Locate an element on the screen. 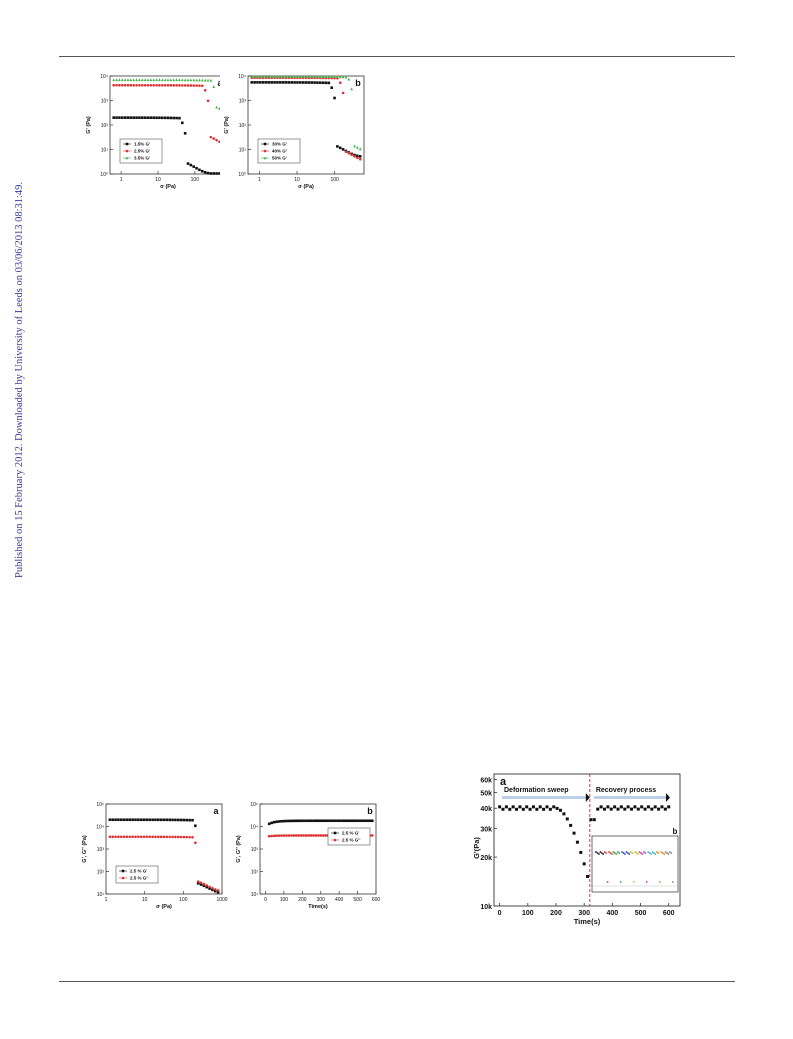 This screenshot has width=793, height=1039. top-rule is located at coordinates (397, 56).